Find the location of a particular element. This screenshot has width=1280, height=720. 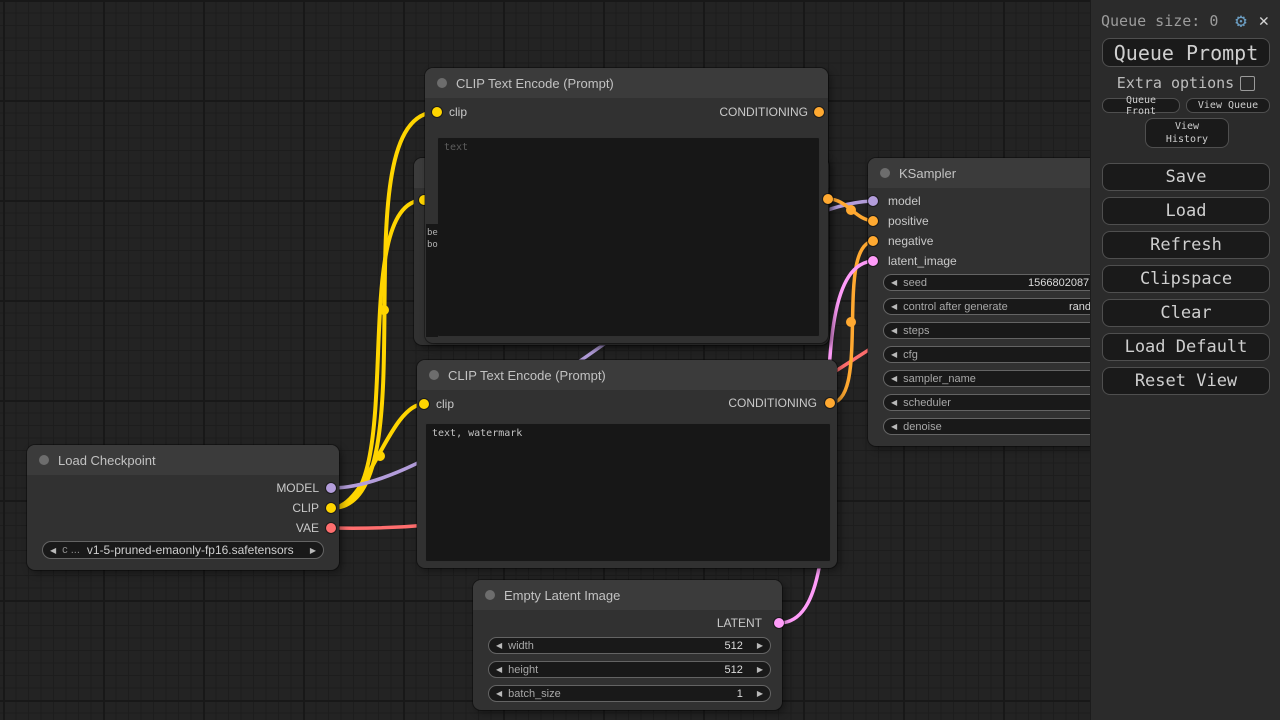

input-label: model is located at coordinates (904, 201).